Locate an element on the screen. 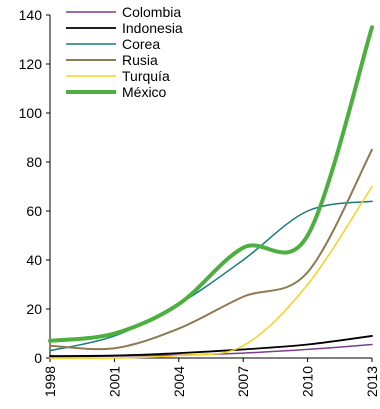 This screenshot has width=380, height=409. legend-label: Indonesia is located at coordinates (152, 28).